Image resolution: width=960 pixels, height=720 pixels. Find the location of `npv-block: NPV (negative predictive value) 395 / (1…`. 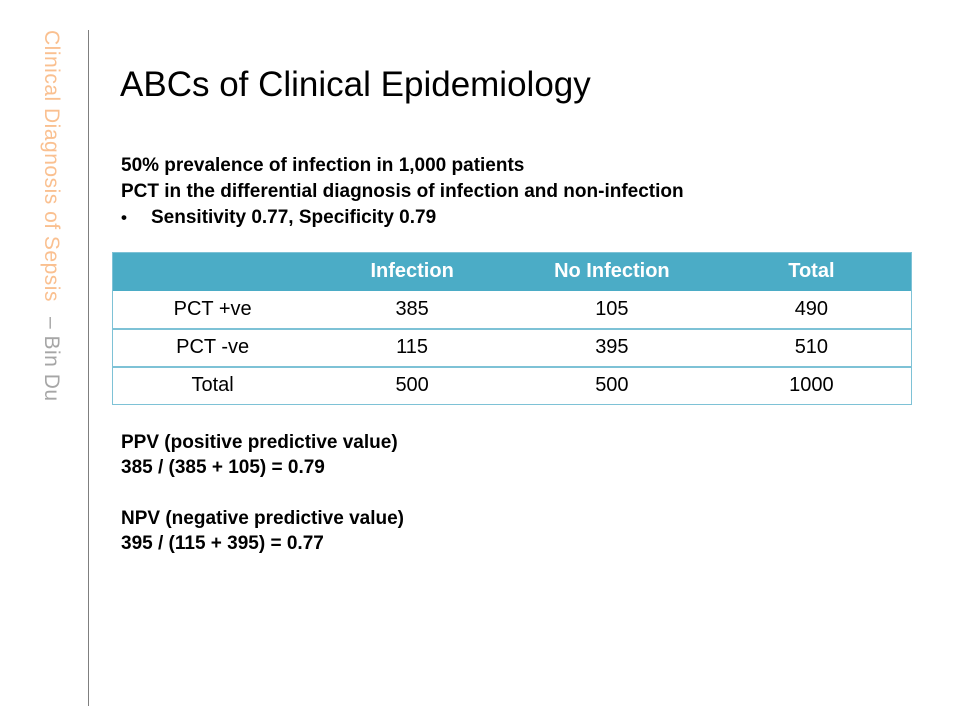

npv-block: NPV (negative predictive value) 395 / (1… is located at coordinates (262, 531).